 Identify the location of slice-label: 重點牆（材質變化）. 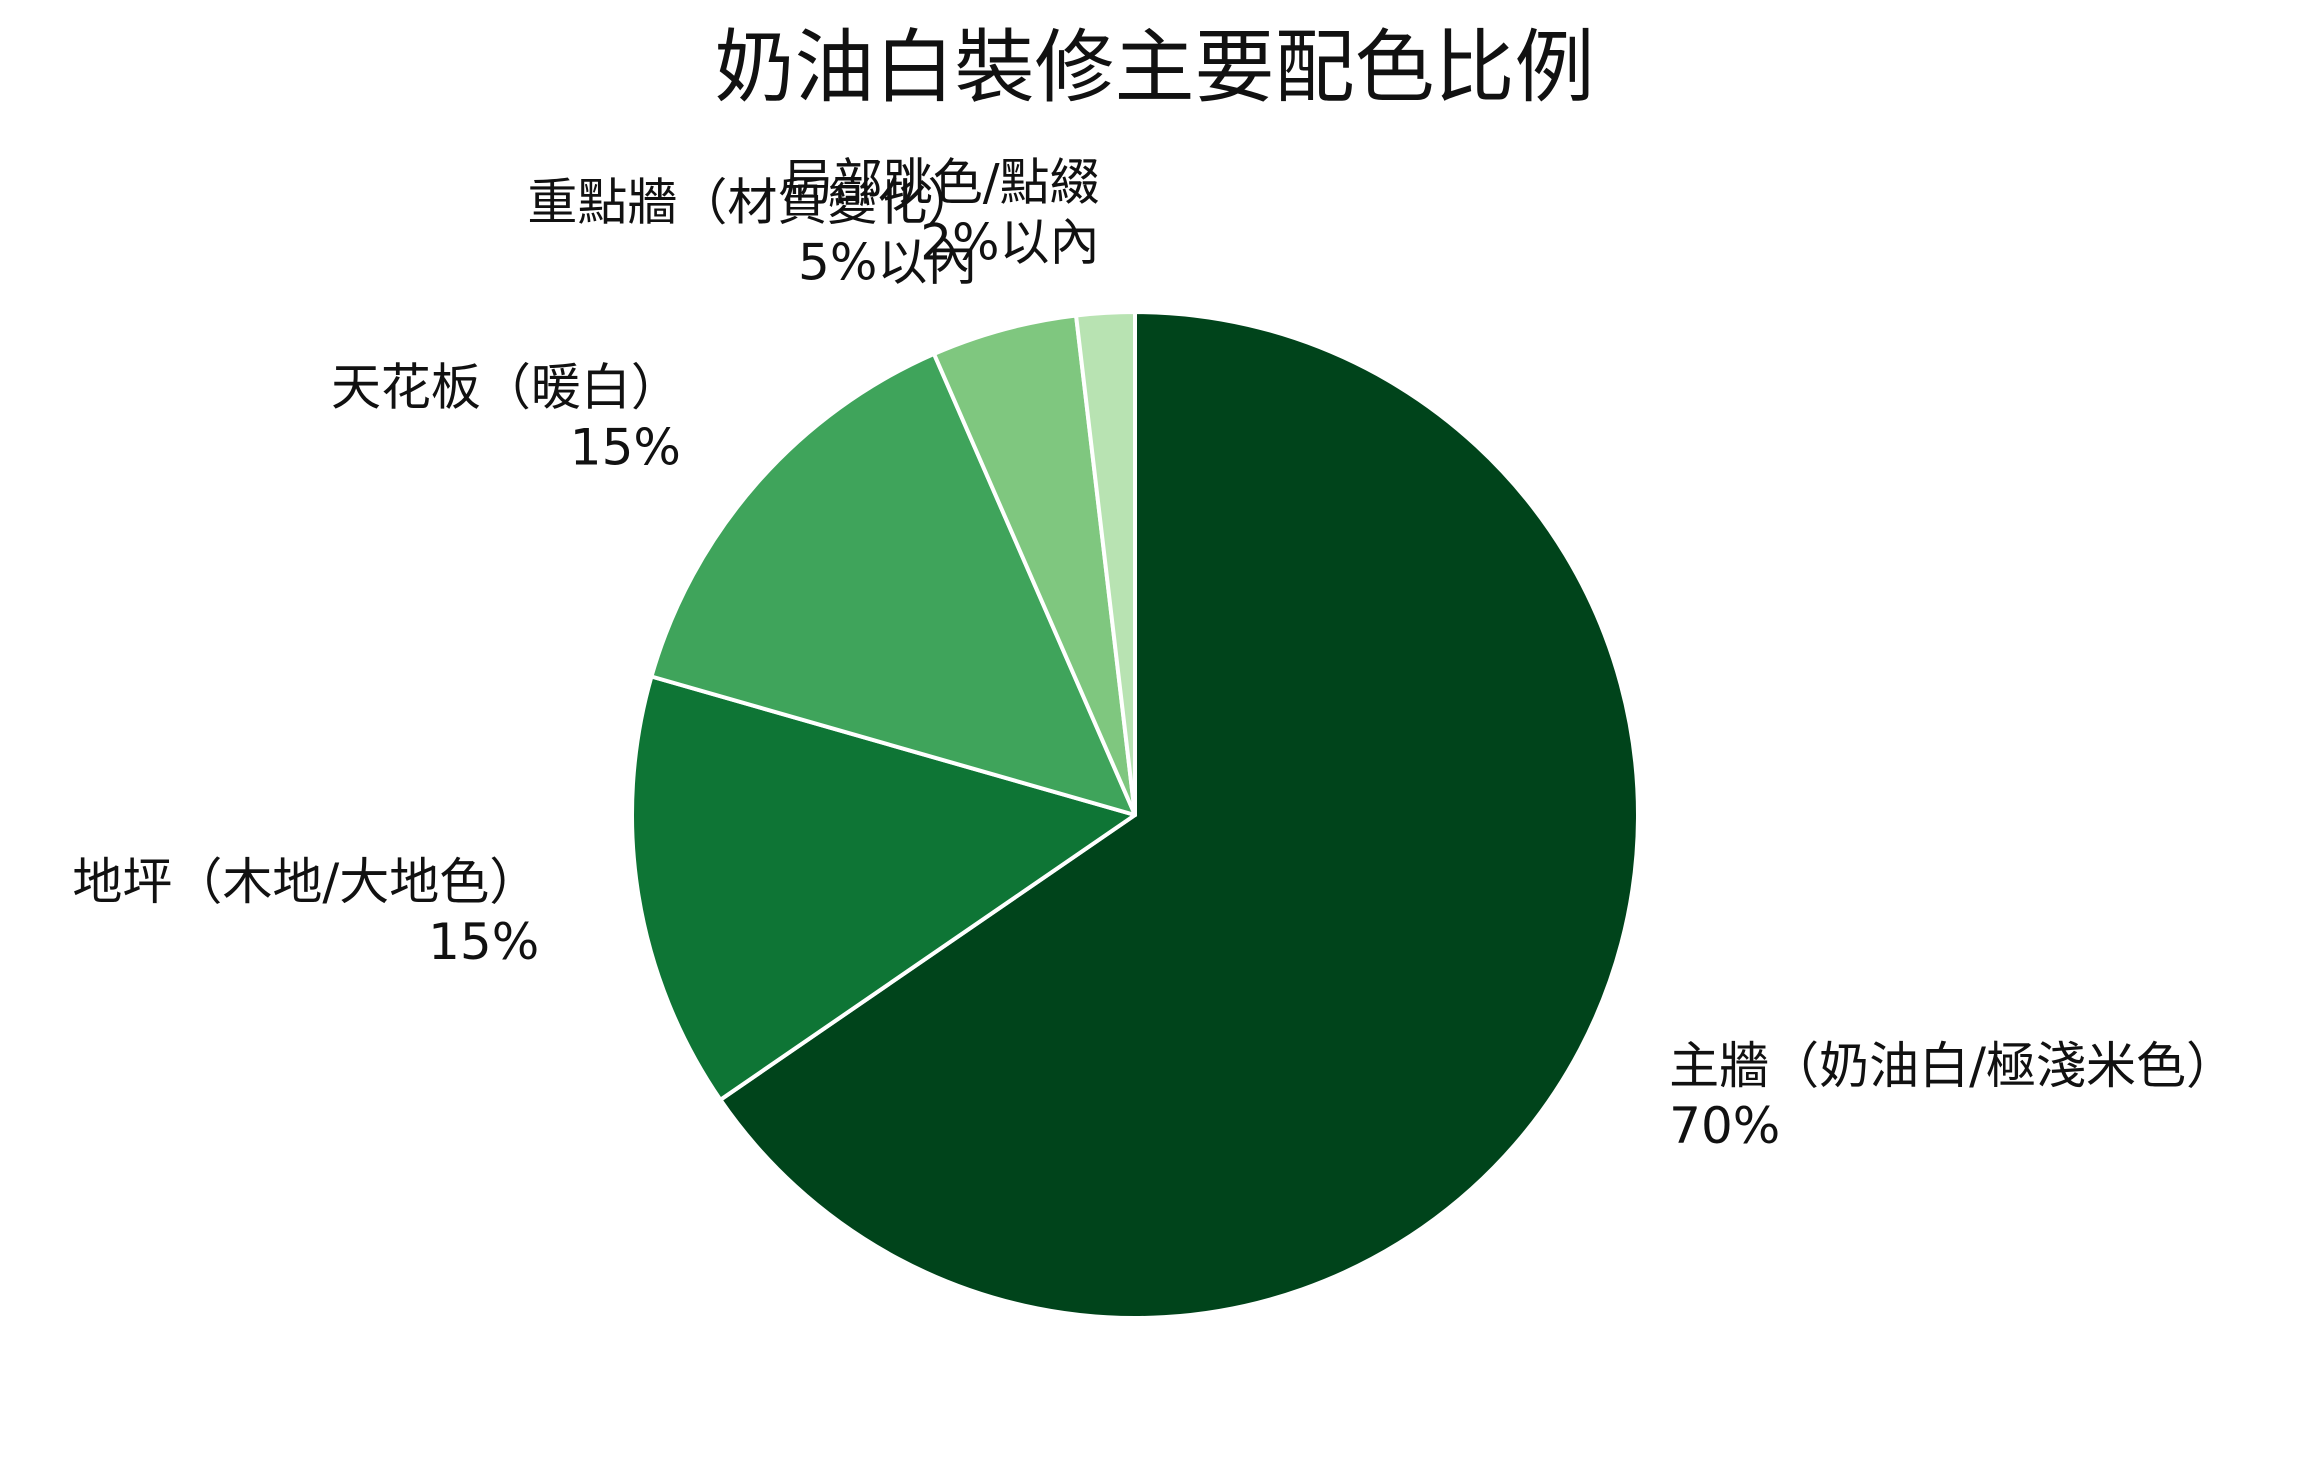
(752, 202).